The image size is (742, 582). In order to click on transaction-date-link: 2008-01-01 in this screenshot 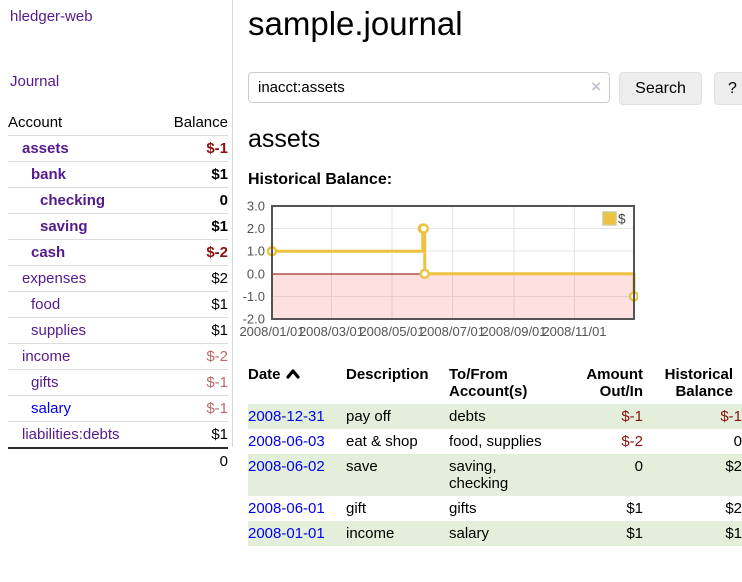, I will do `click(286, 533)`.